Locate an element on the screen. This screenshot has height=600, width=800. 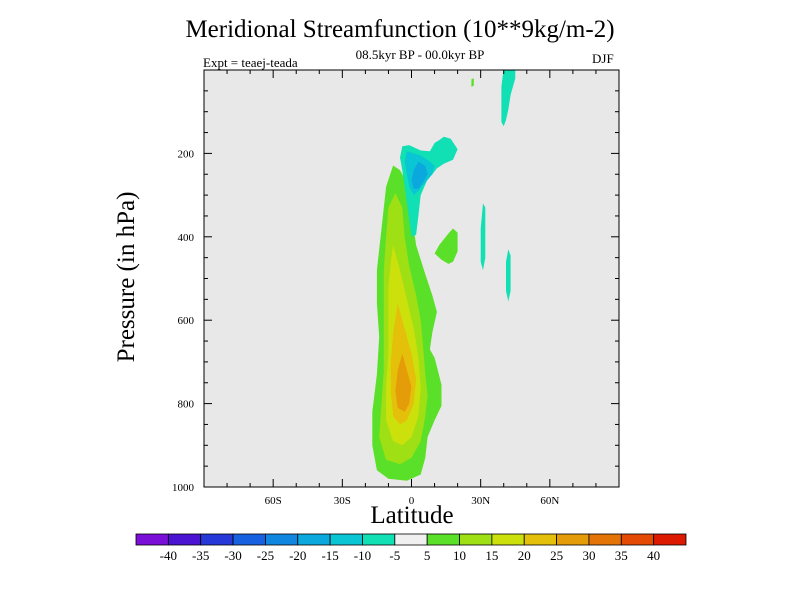
colorbar-label: -40 is located at coordinates (168, 555).